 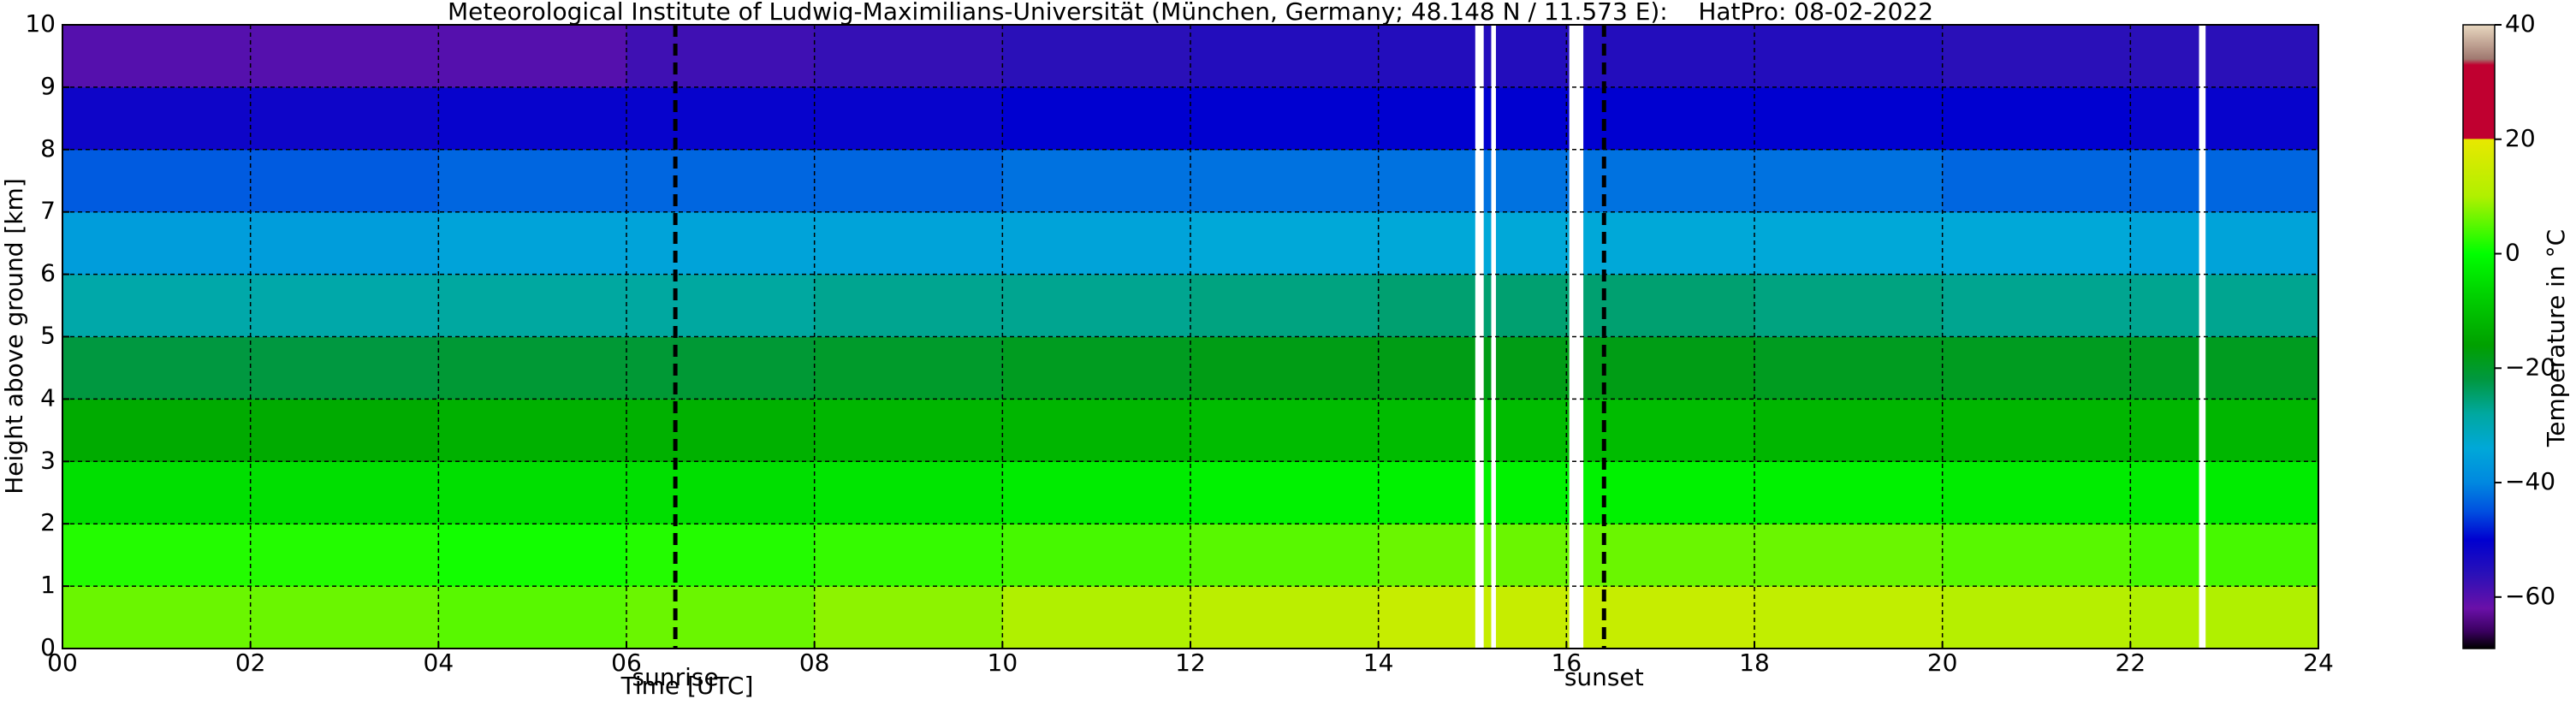 I want to click on y-tick-label: 6, so click(x=48, y=273).